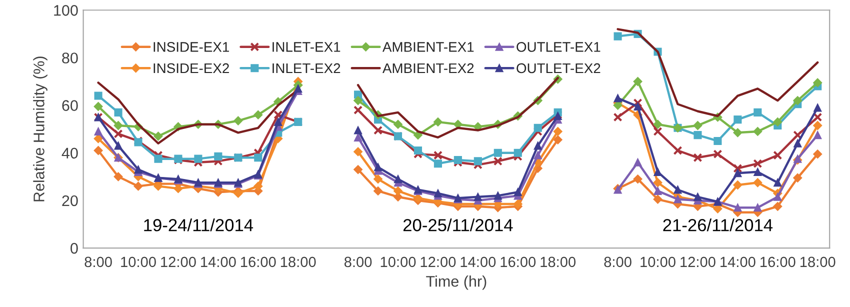 This screenshot has height=307, width=850. What do you see at coordinates (74, 248) in the screenshot?
I see `y-tick-label: 0` at bounding box center [74, 248].